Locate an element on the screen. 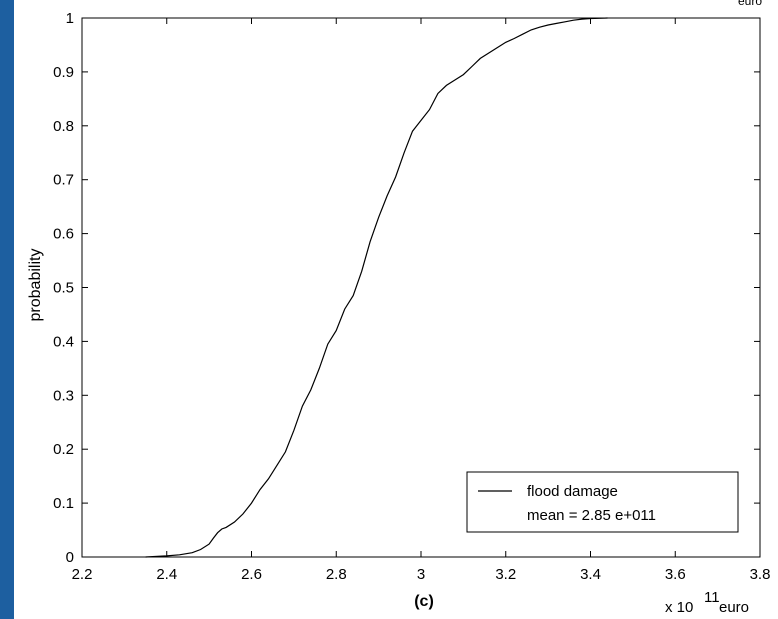 The width and height of the screenshot is (778, 619). x-unit-text: euro is located at coordinates (734, 607).